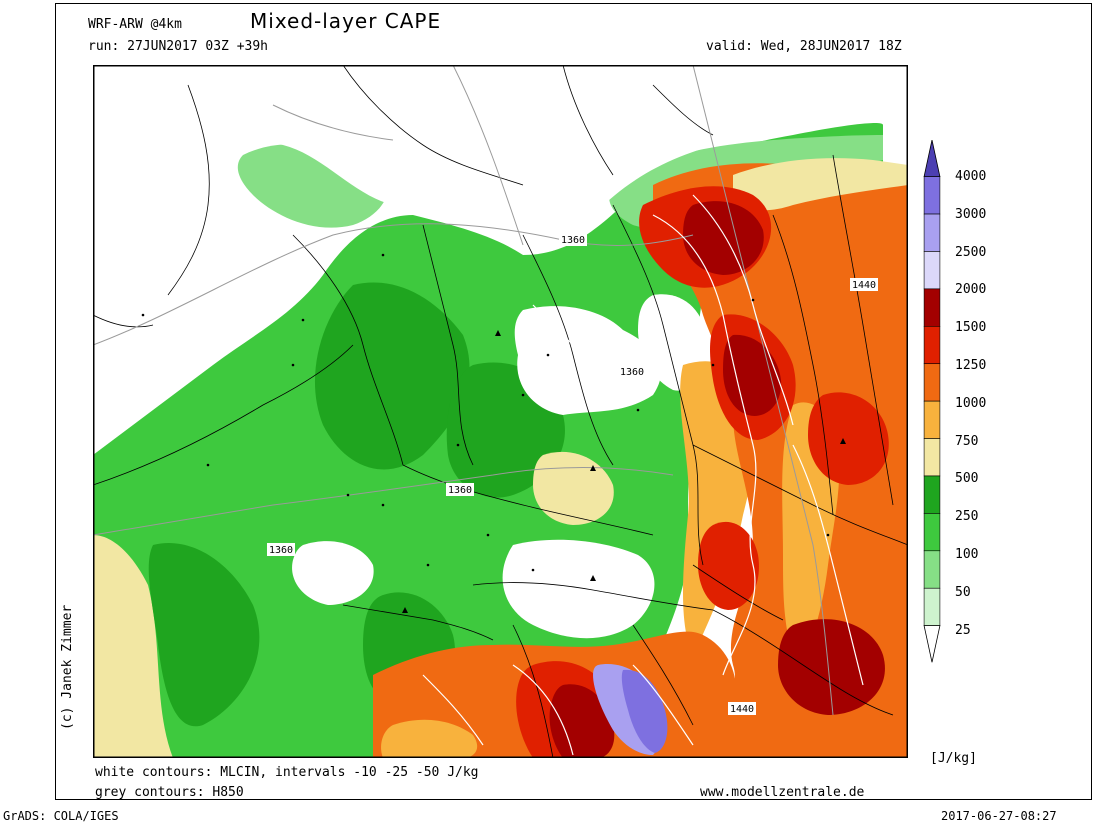 The image size is (1100, 825). I want to click on cape-area-none-south, so click(578, 589).